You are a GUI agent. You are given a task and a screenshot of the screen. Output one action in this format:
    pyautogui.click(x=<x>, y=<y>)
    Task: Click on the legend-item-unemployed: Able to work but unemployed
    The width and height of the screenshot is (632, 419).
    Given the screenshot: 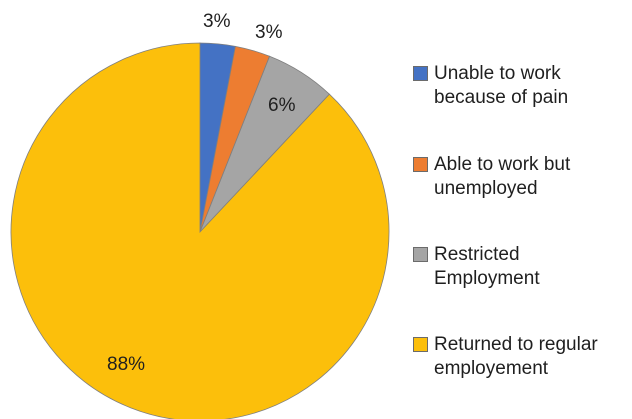 What is the action you would take?
    pyautogui.click(x=491, y=177)
    